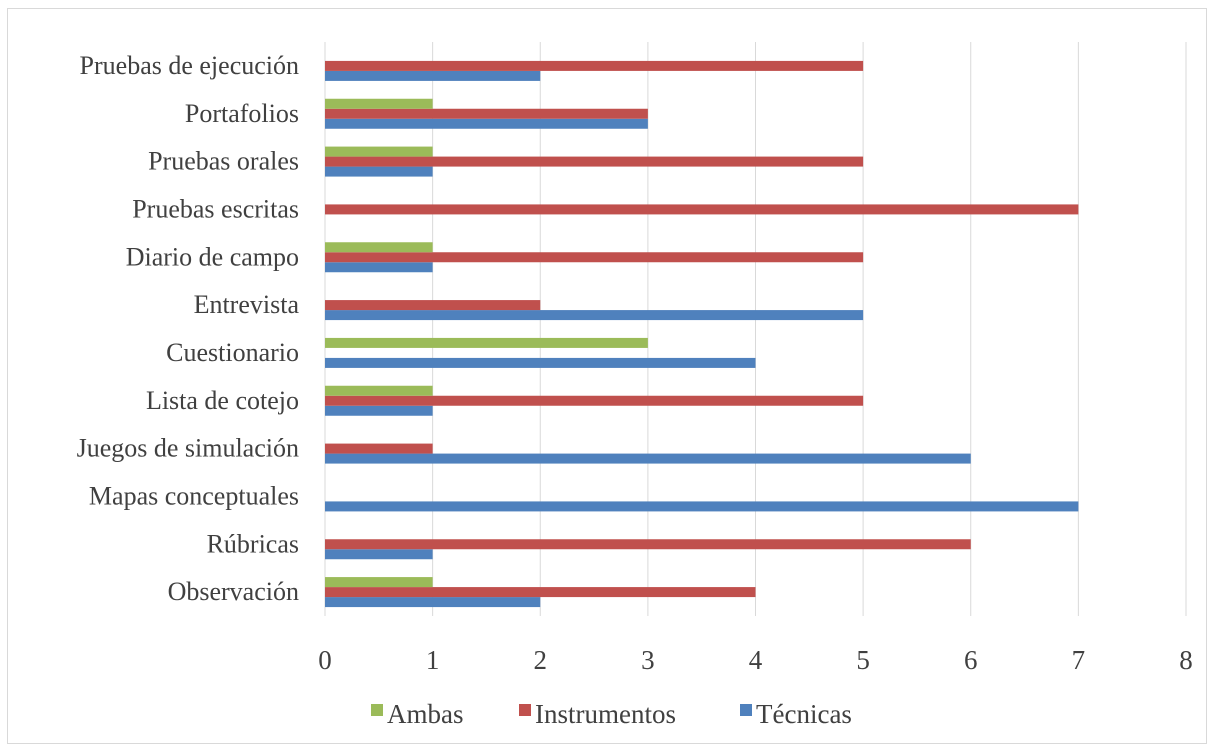  I want to click on x-tick-label: 5, so click(863, 660).